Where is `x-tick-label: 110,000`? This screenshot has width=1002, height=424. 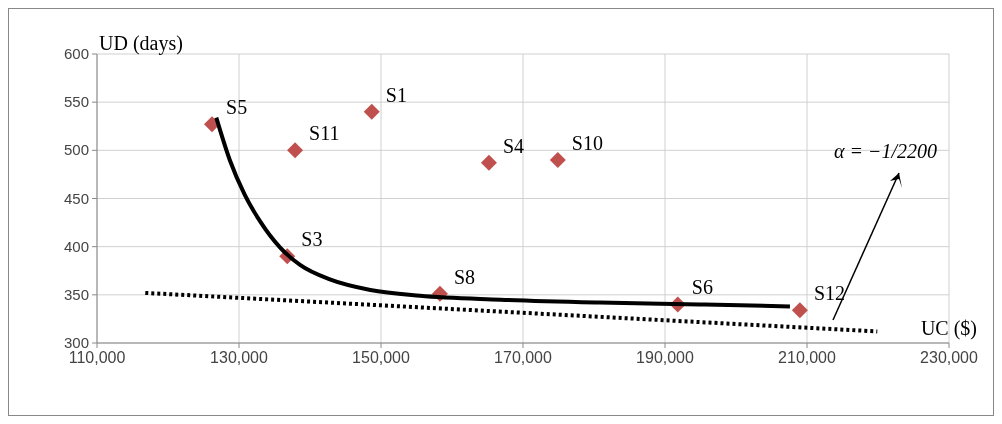
x-tick-label: 110,000 is located at coordinates (97, 357).